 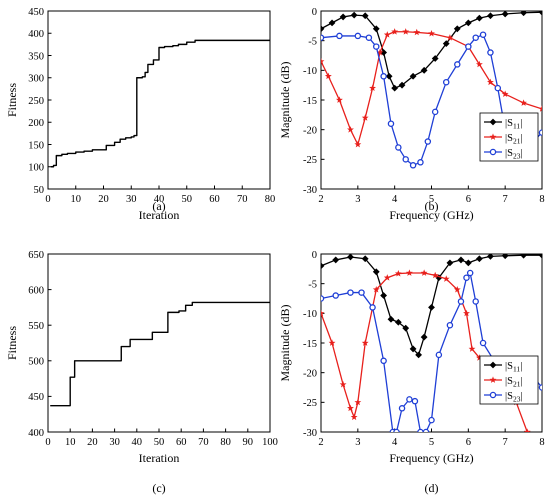 I want to click on y-tick-label: -10, so click(x=310, y=71).